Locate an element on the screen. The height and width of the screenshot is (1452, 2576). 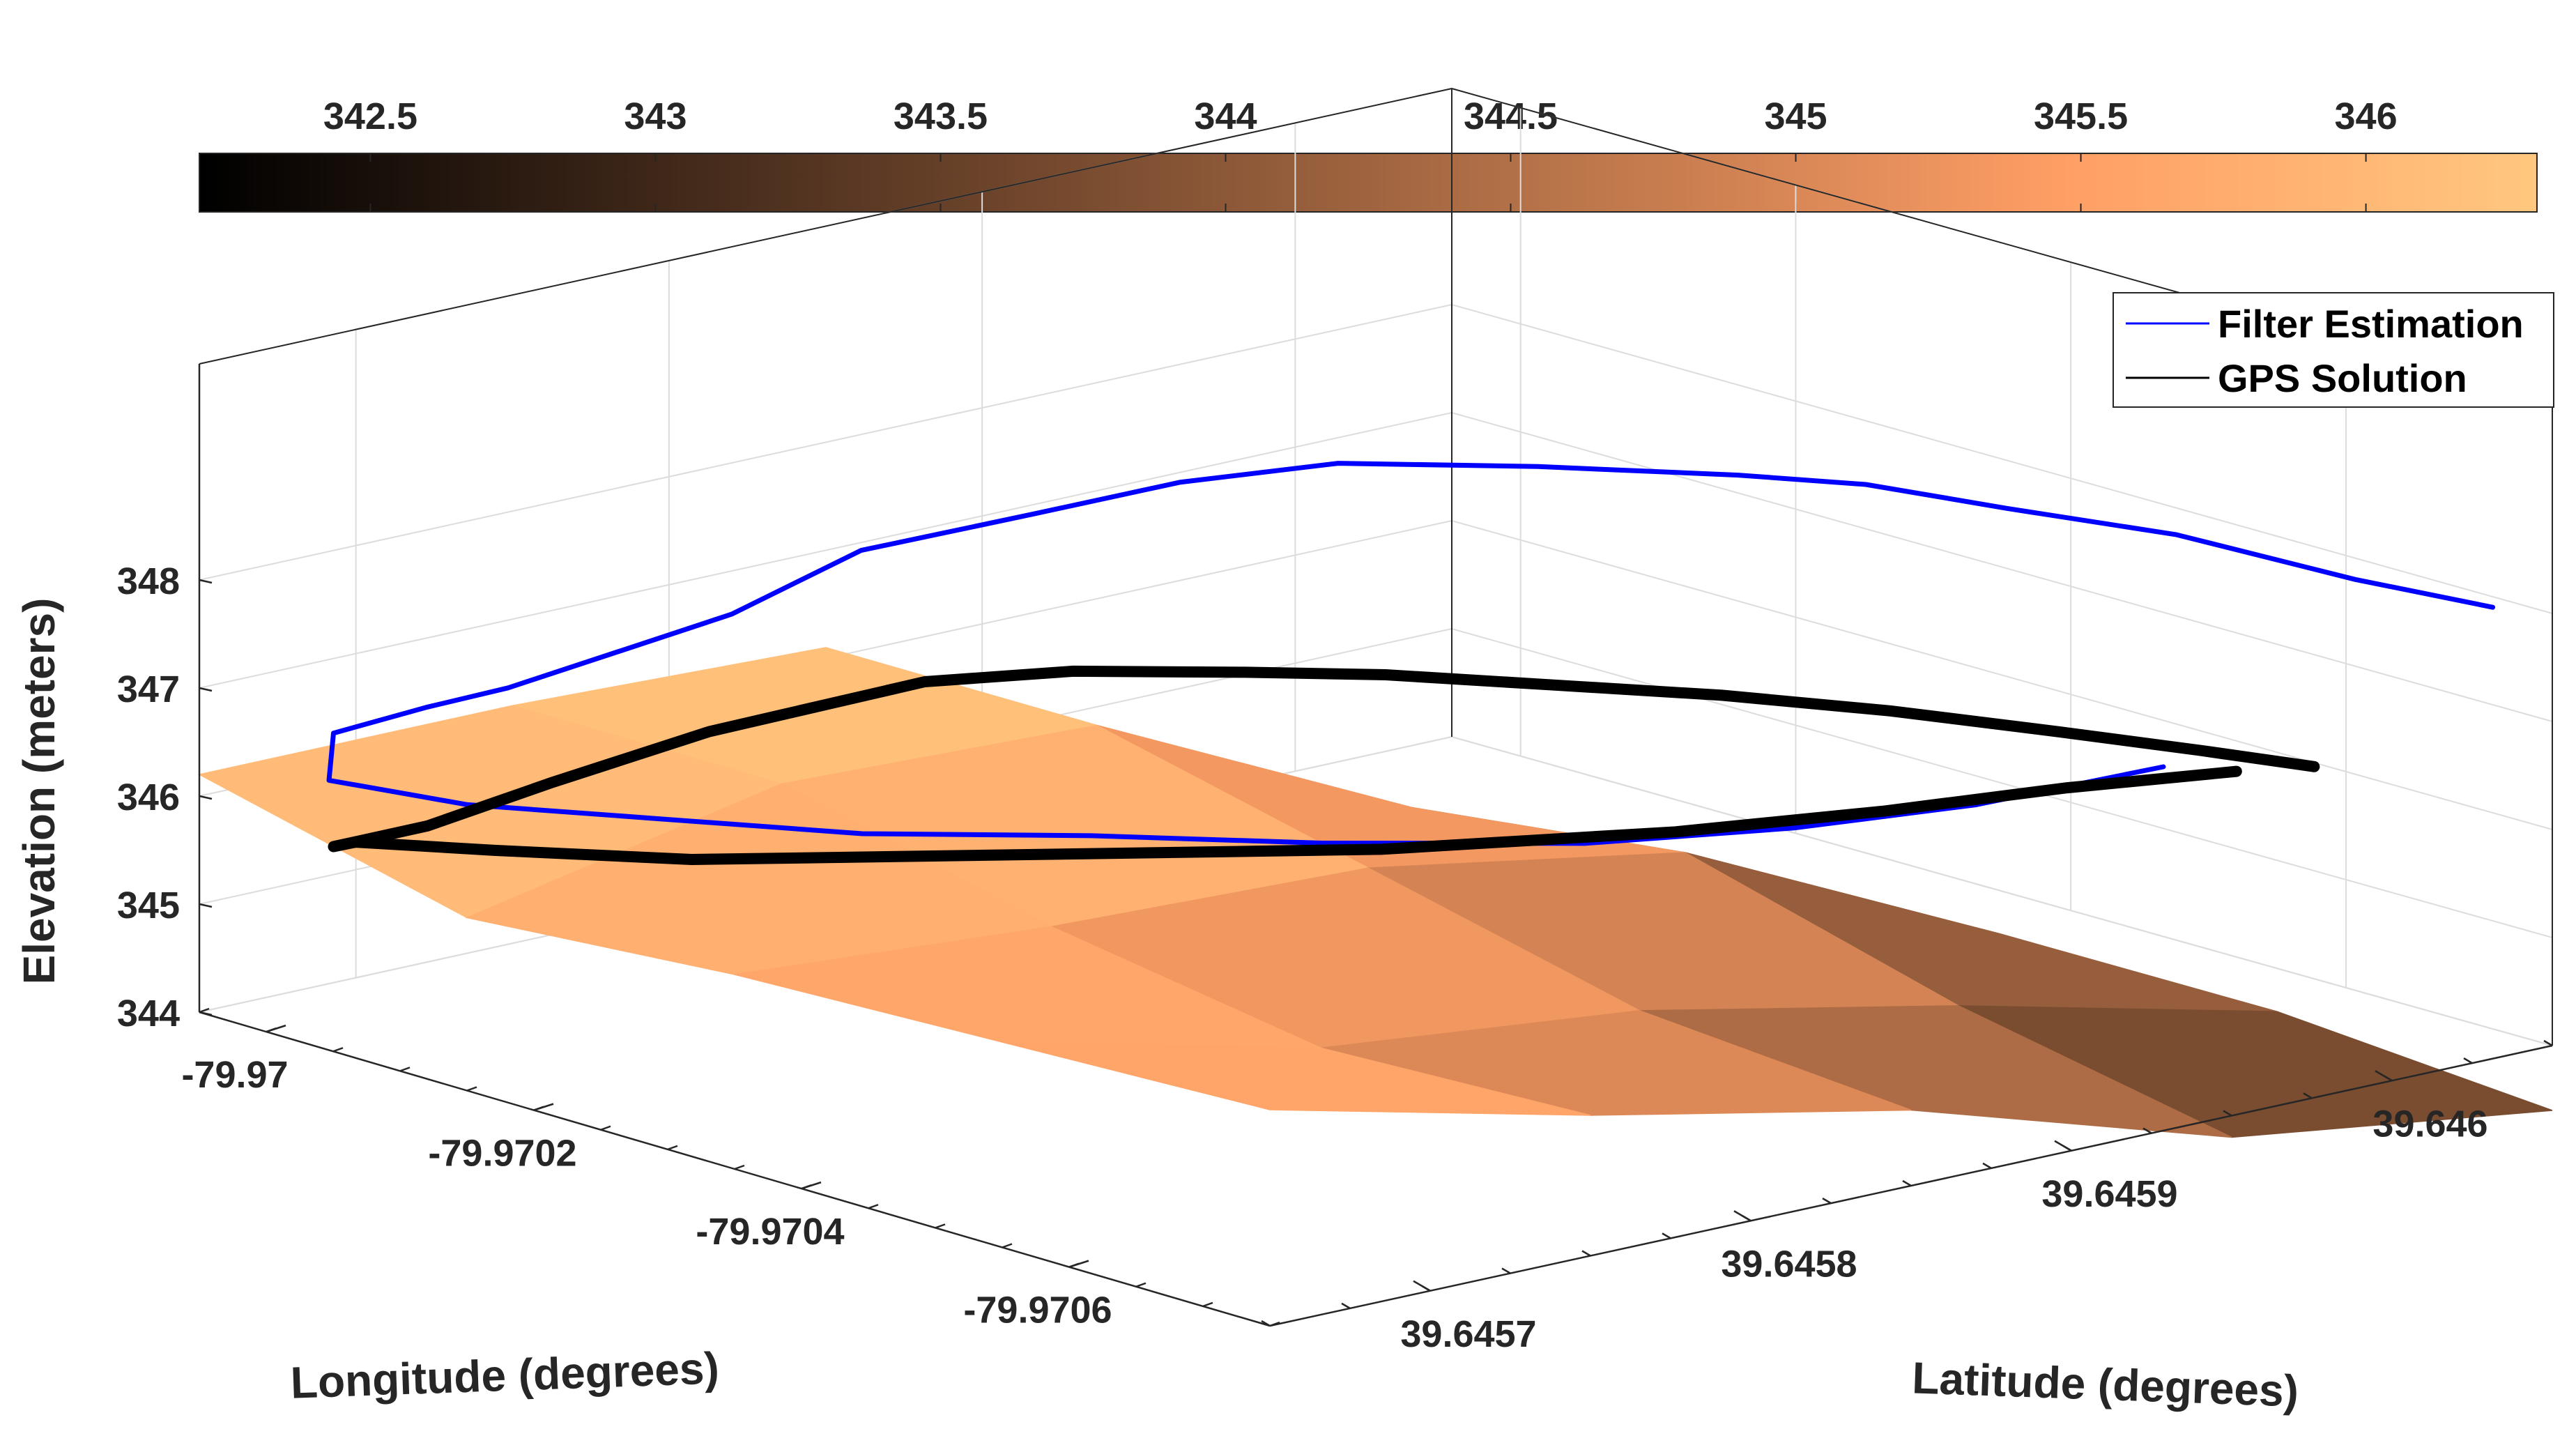
colorbar-tick-label: 345 is located at coordinates (1796, 116).